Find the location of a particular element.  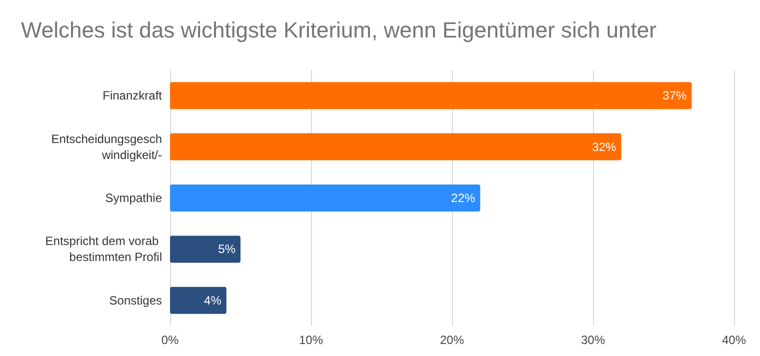

chart-title: Welches ist das wichtigste Kriterium, wenn Eigentümer sich unter is located at coordinates (338, 30).